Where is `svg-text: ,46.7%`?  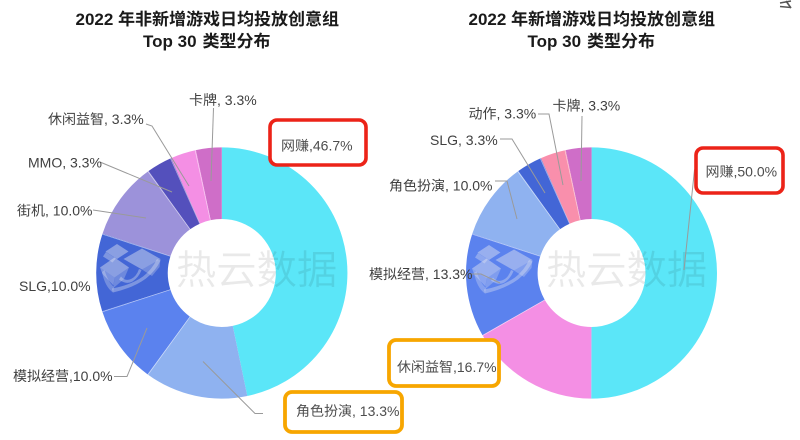 svg-text: ,46.7% is located at coordinates (331, 146).